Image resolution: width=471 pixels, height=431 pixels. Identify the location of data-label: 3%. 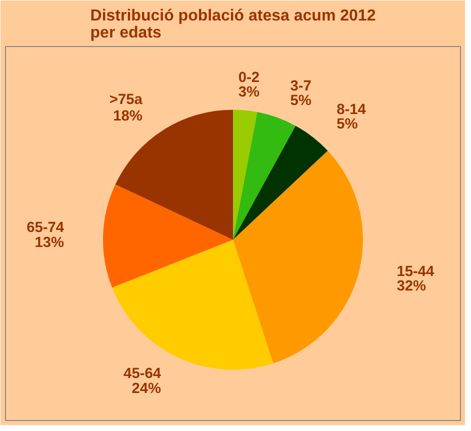
(249, 92).